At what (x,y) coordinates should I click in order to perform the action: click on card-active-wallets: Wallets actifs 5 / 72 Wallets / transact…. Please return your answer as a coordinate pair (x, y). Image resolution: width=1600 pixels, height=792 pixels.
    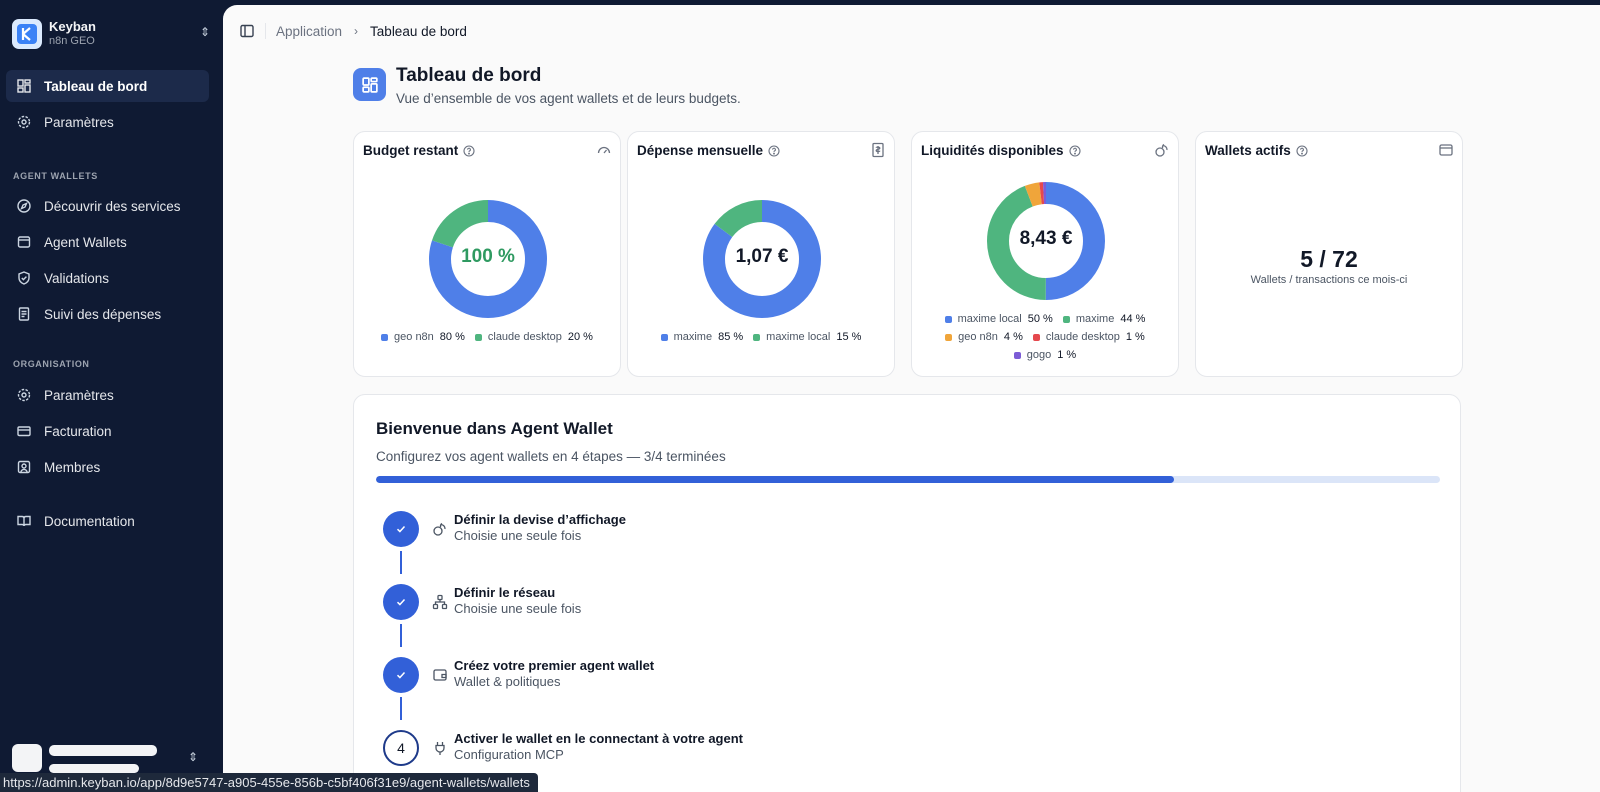
    Looking at the image, I should click on (1329, 254).